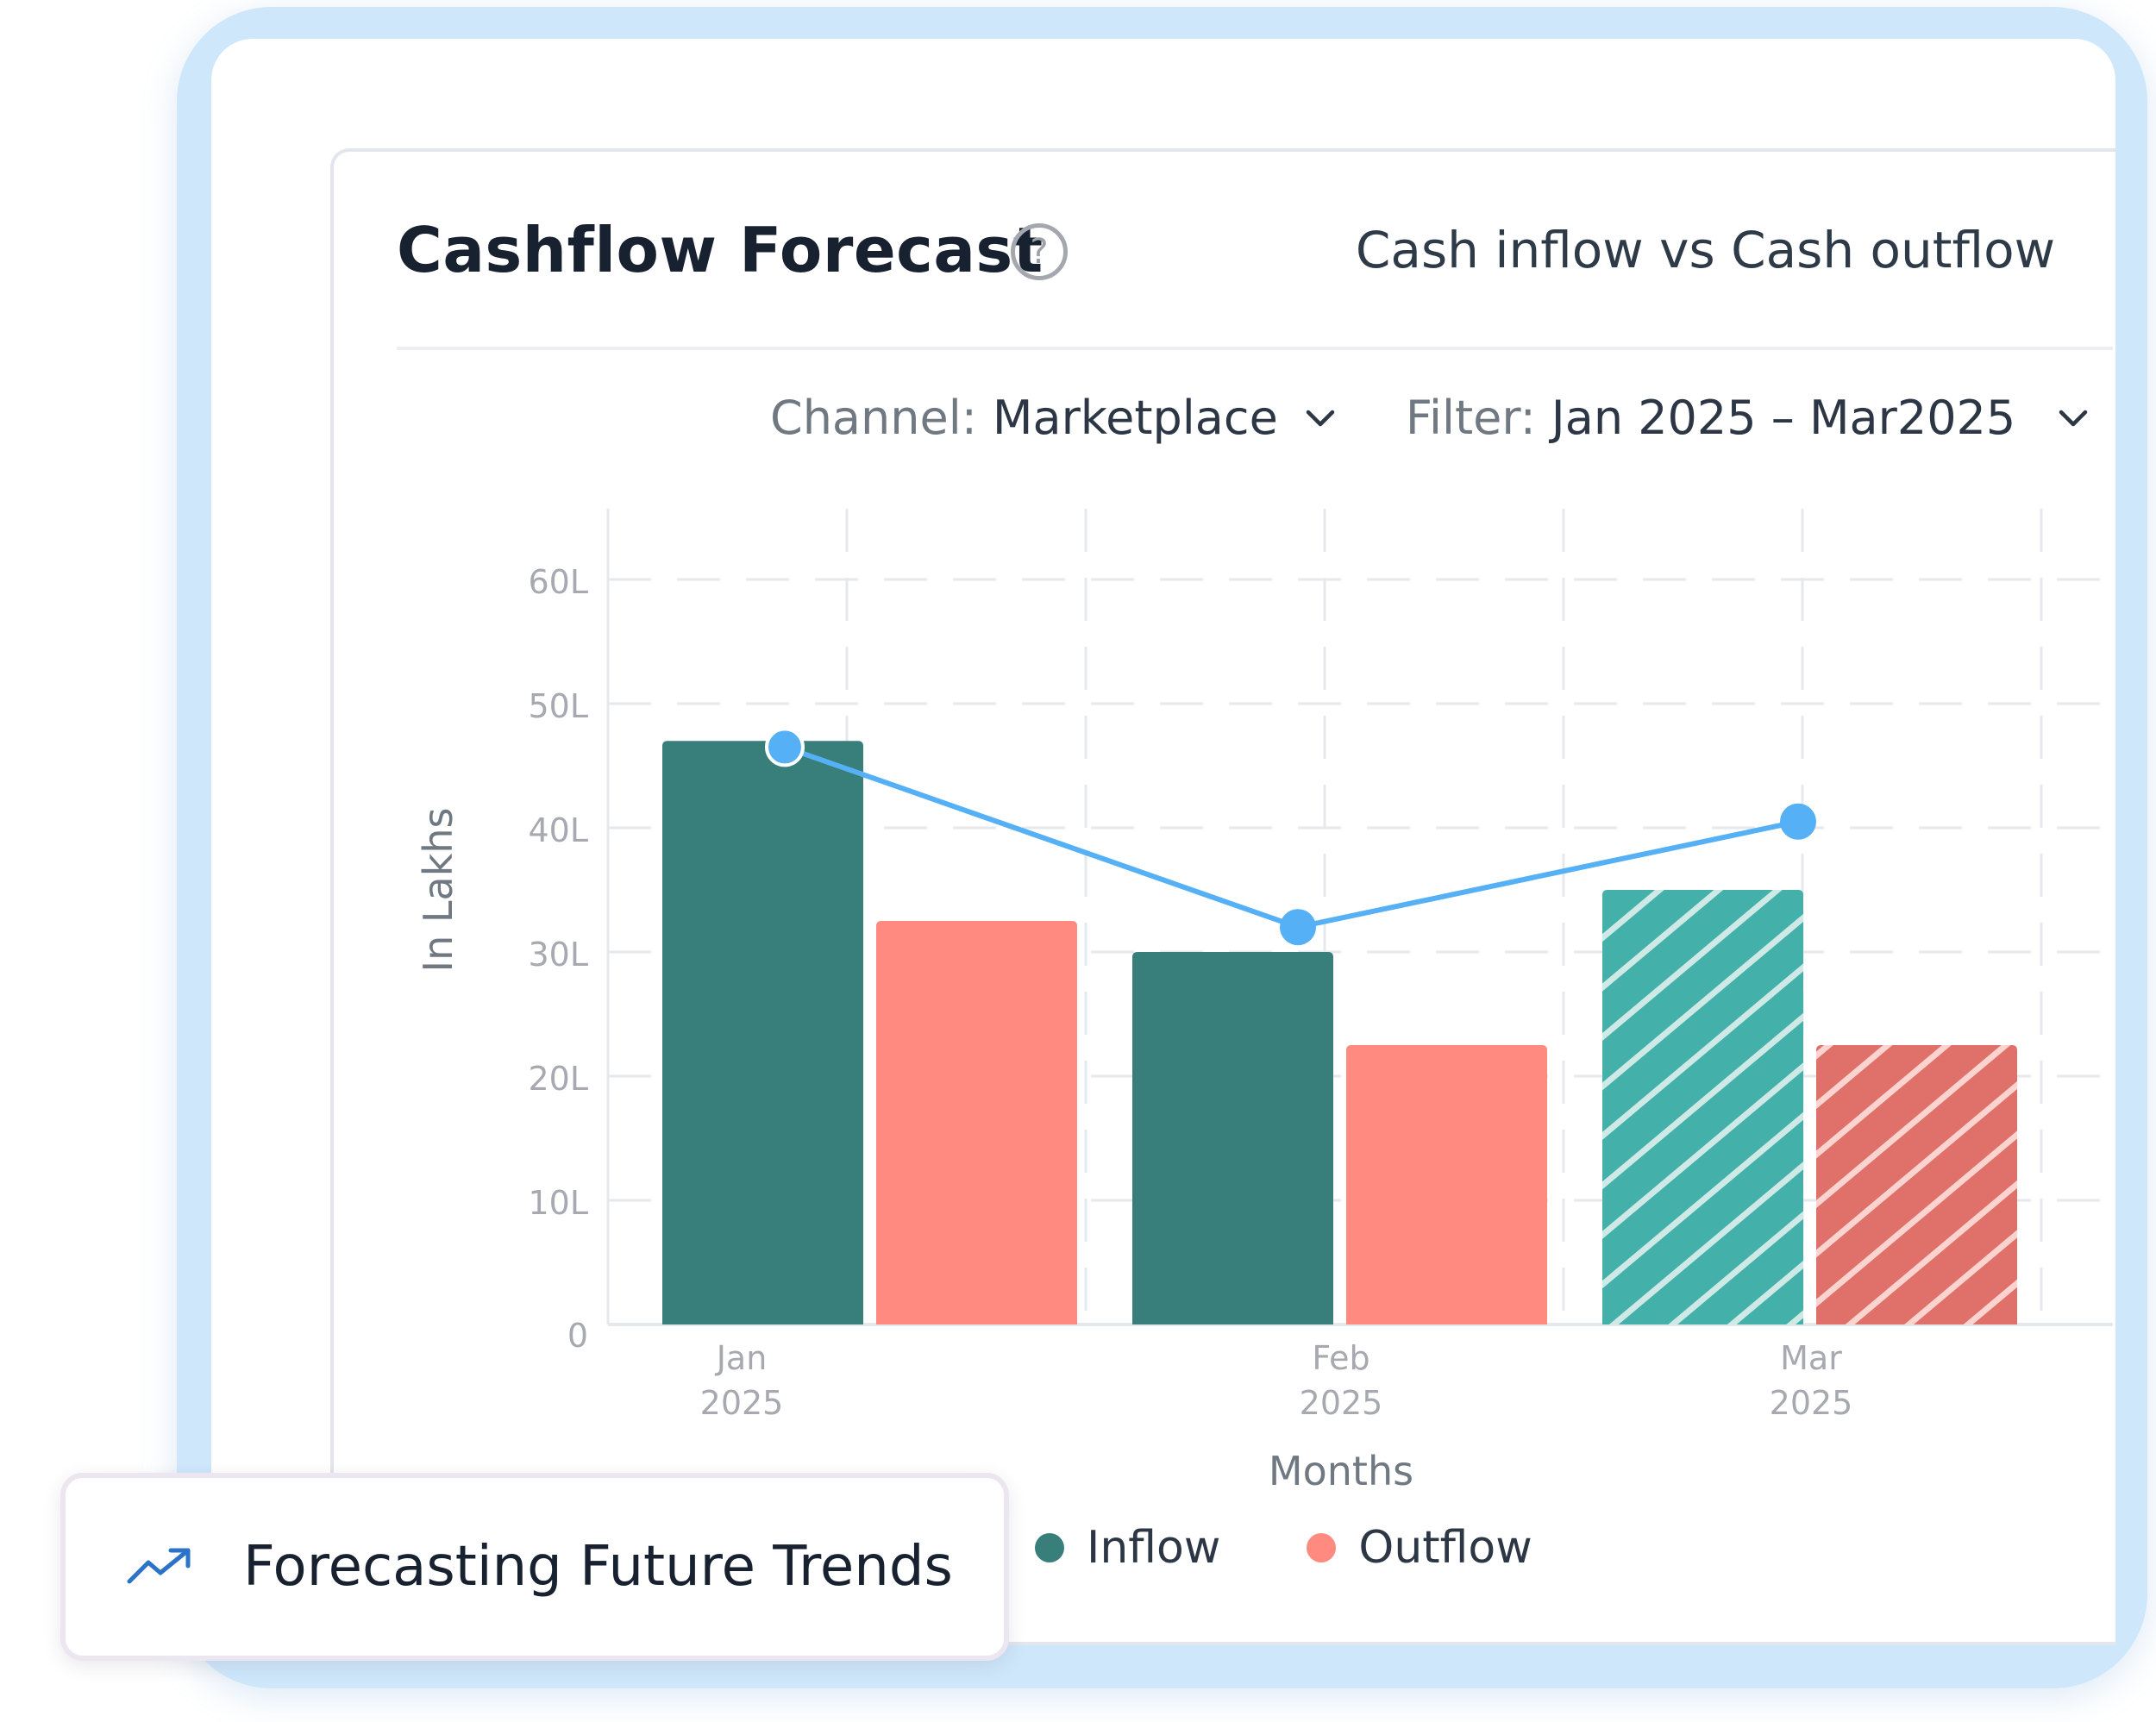 The width and height of the screenshot is (2156, 1722). I want to click on y-tick-label: 20L, so click(558, 1079).